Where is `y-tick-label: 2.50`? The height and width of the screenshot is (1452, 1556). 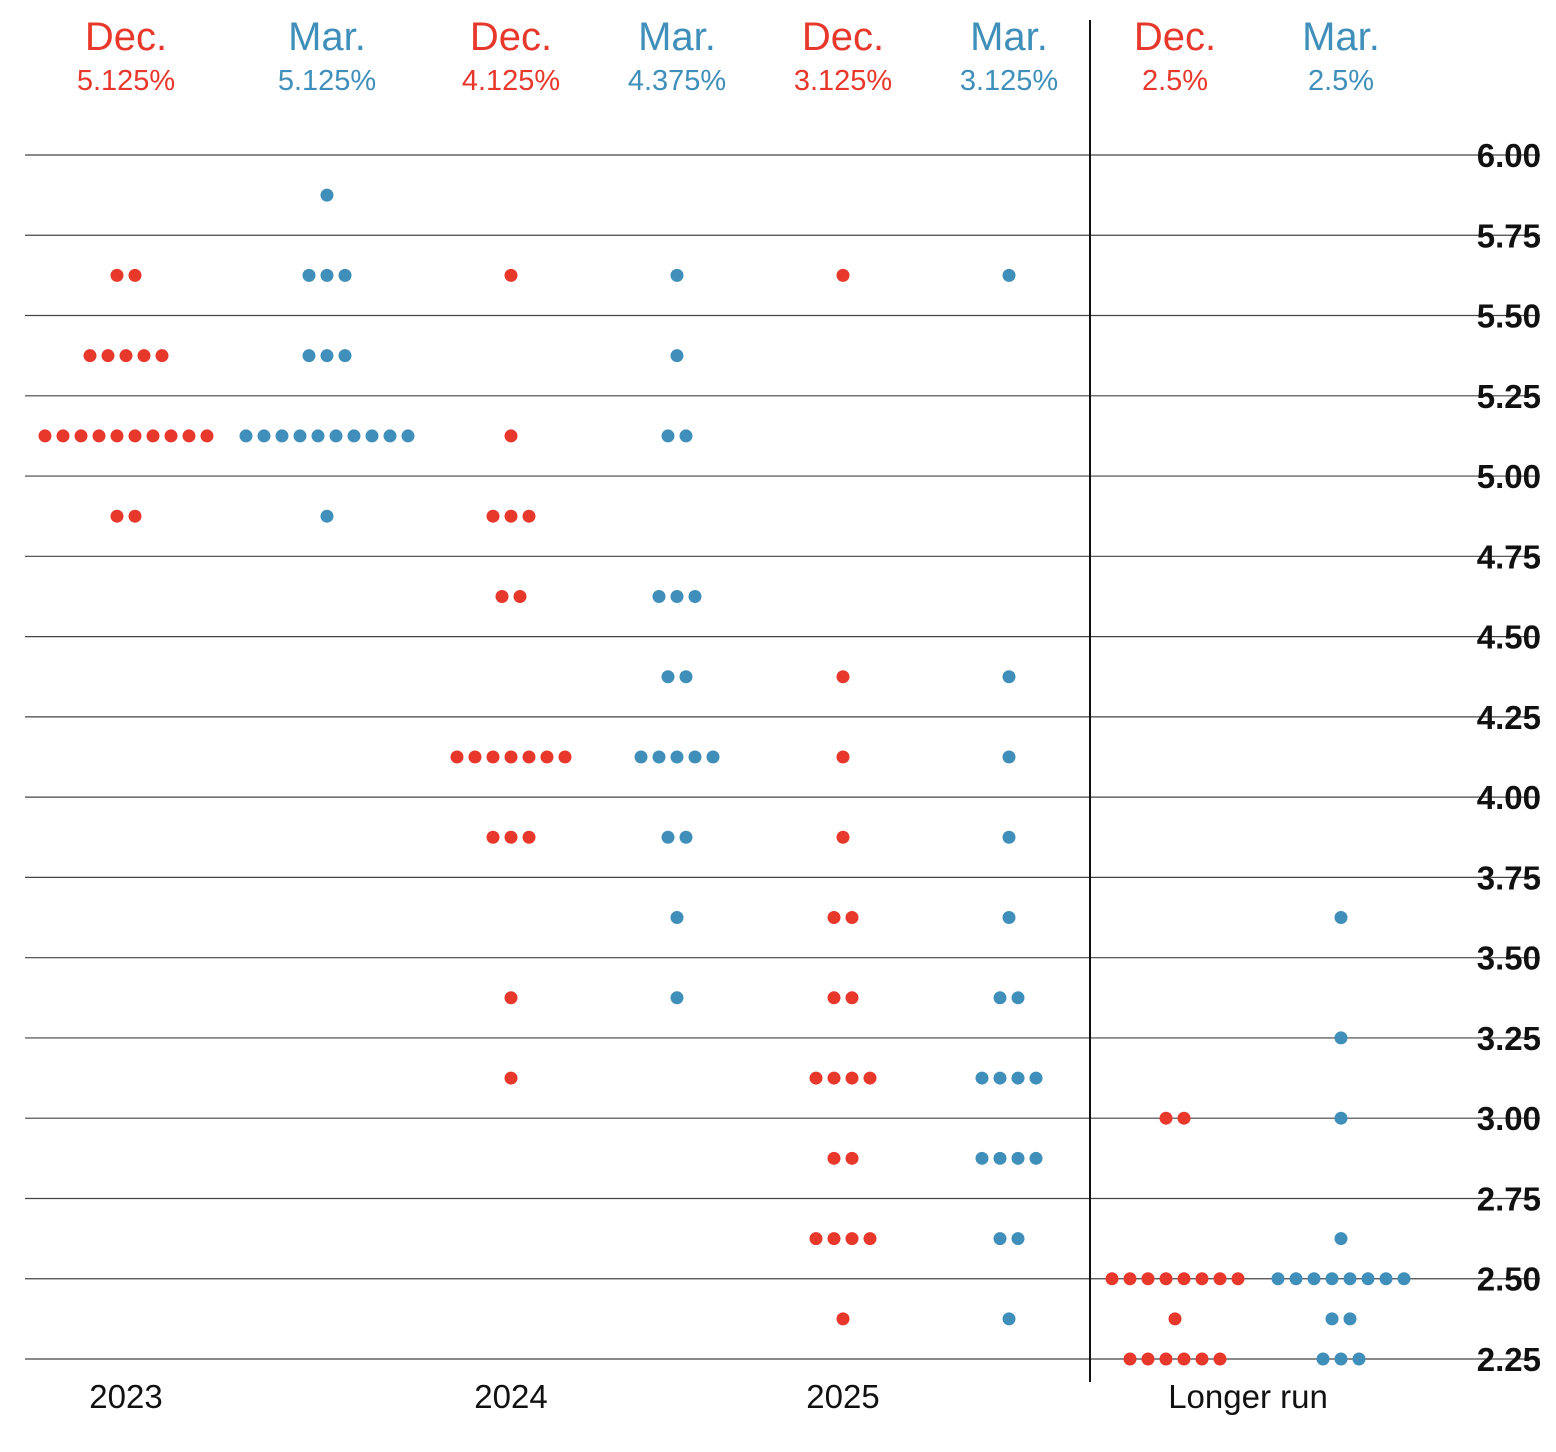
y-tick-label: 2.50 is located at coordinates (1509, 1279).